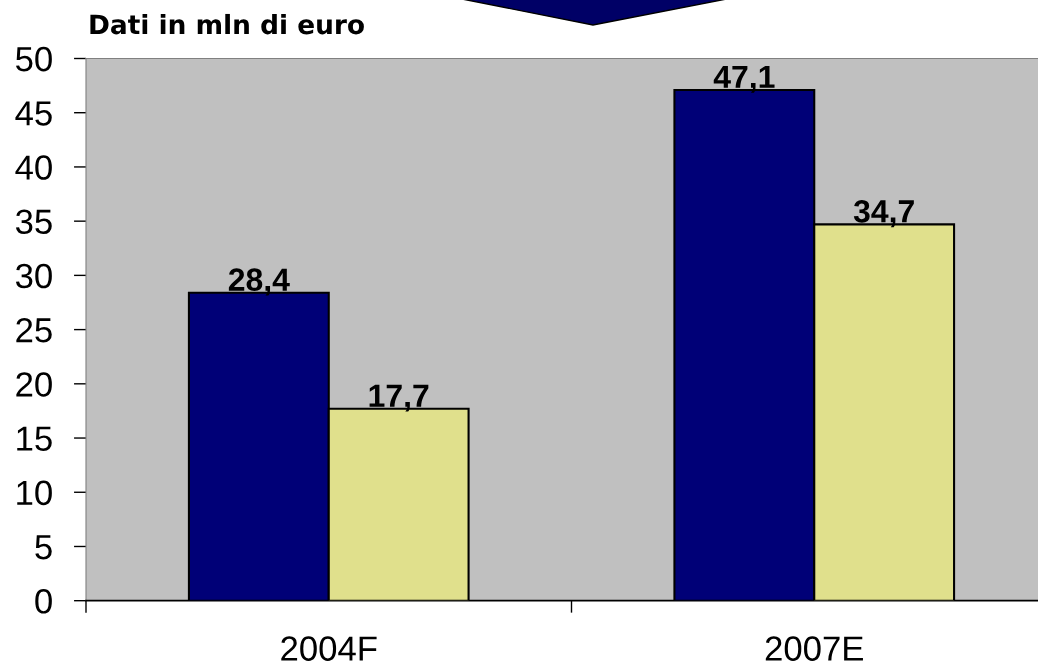 Image resolution: width=1038 pixels, height=672 pixels. Describe the element at coordinates (33, 113) in the screenshot. I see `y-tick-label: 45` at that location.